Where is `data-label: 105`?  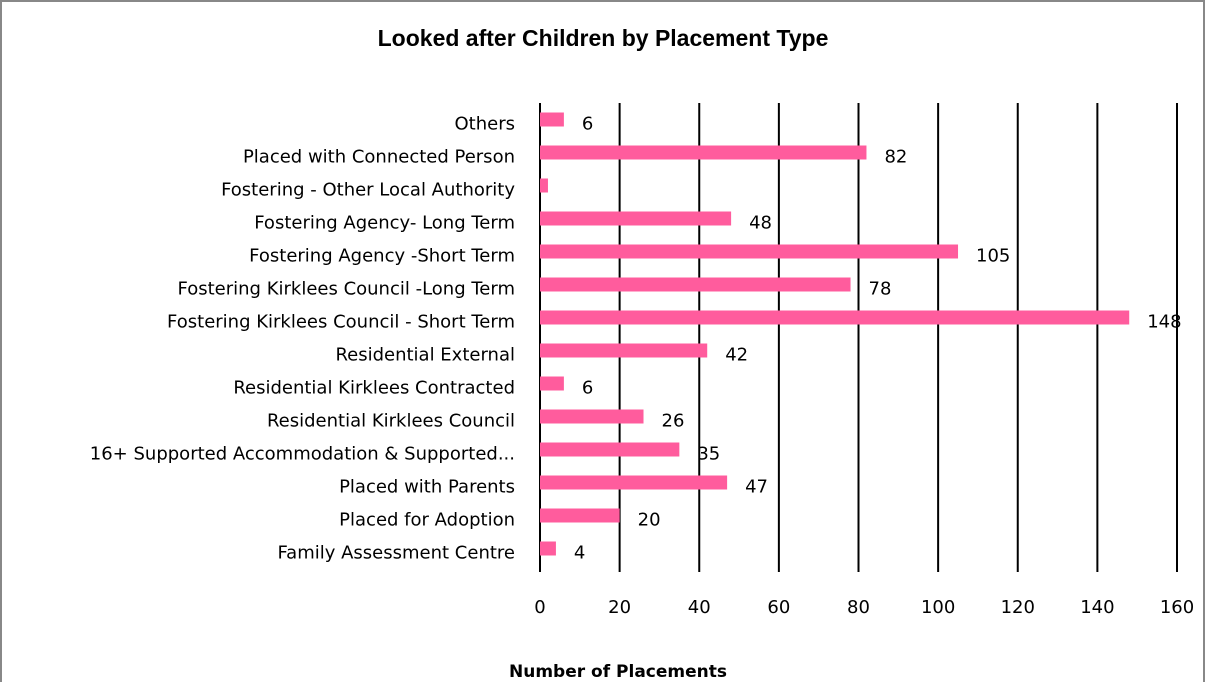
data-label: 105 is located at coordinates (993, 256).